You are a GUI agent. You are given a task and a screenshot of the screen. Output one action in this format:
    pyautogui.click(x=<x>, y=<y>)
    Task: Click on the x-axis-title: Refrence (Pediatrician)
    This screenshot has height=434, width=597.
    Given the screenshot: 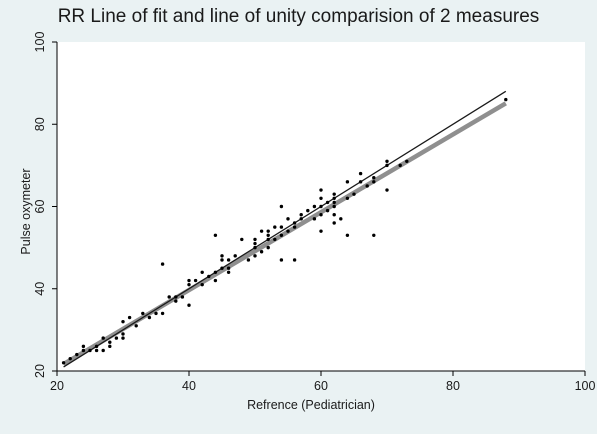 What is the action you would take?
    pyautogui.click(x=311, y=405)
    